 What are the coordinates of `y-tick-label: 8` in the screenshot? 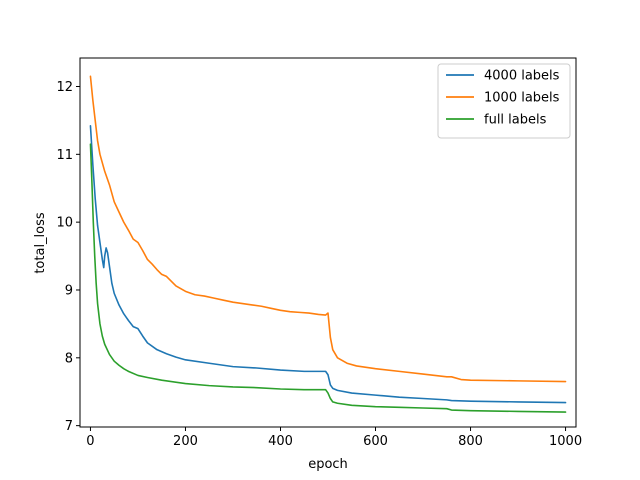 It's located at (69, 358).